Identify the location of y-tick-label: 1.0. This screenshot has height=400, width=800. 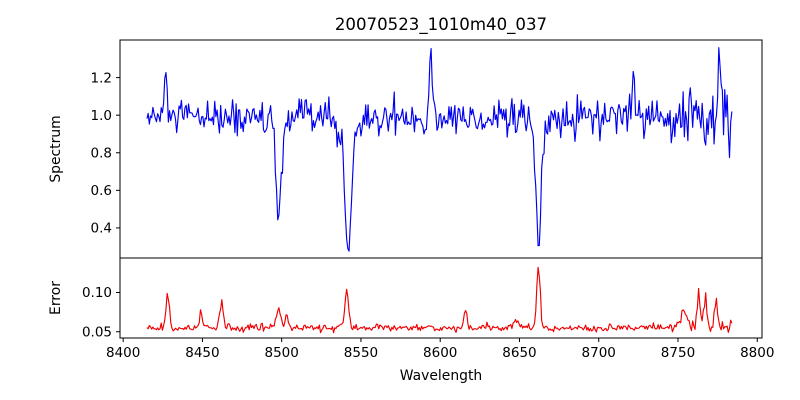
(101, 116).